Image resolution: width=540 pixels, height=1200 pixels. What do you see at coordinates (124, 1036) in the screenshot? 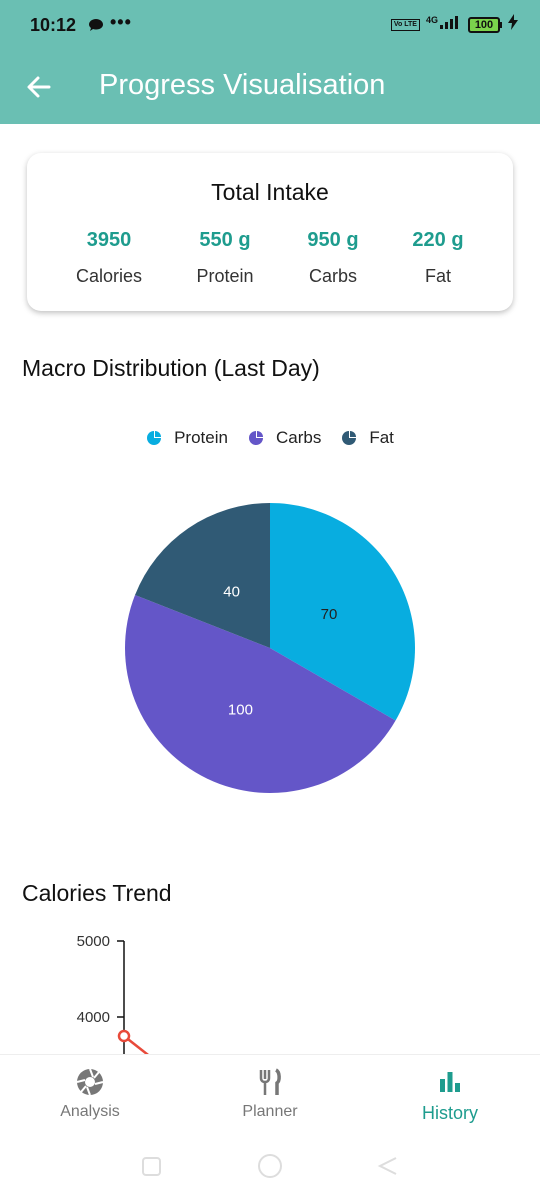
I see `trend-point` at bounding box center [124, 1036].